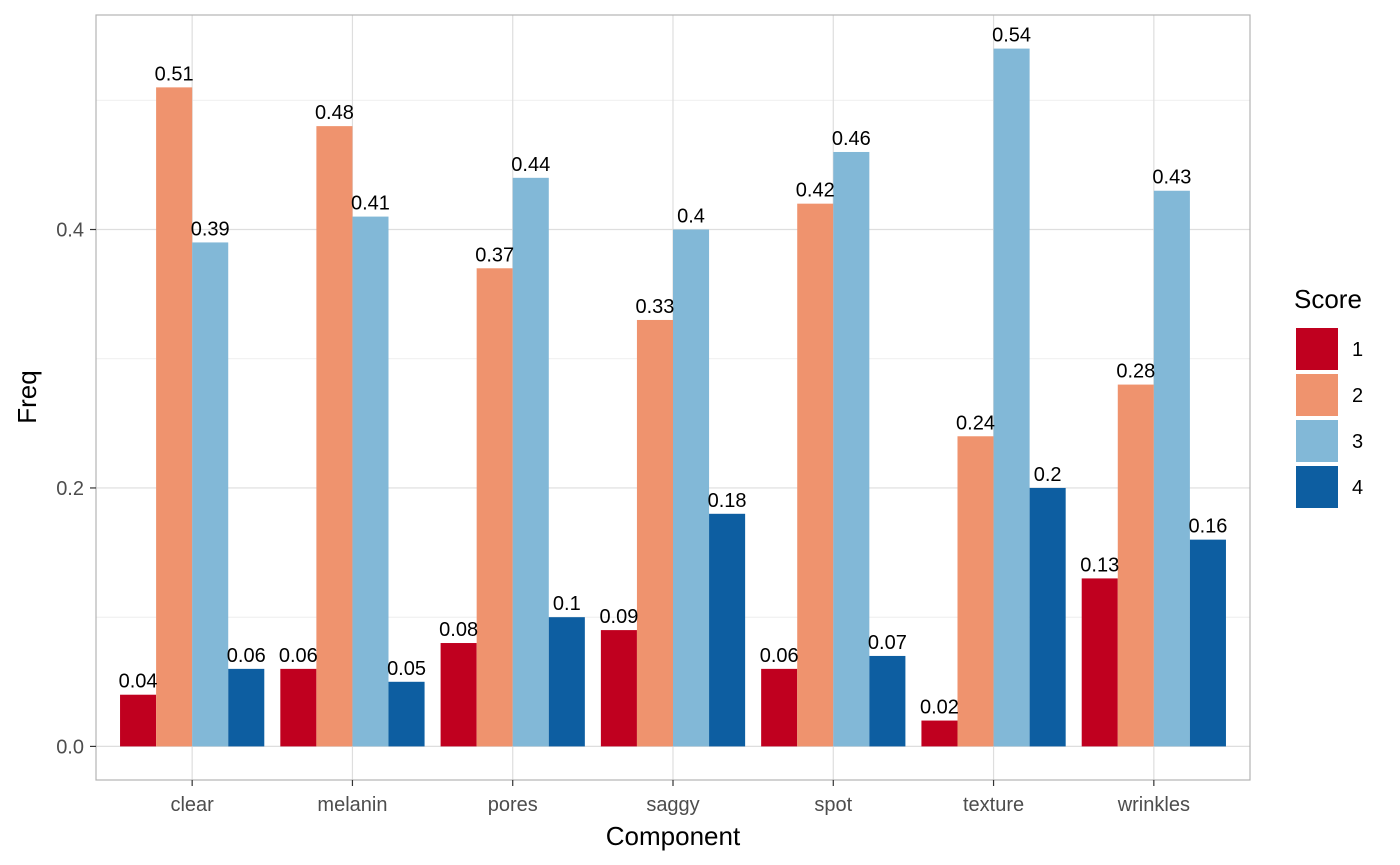  Describe the element at coordinates (1011, 36) in the screenshot. I see `data-label: 0.54` at that location.